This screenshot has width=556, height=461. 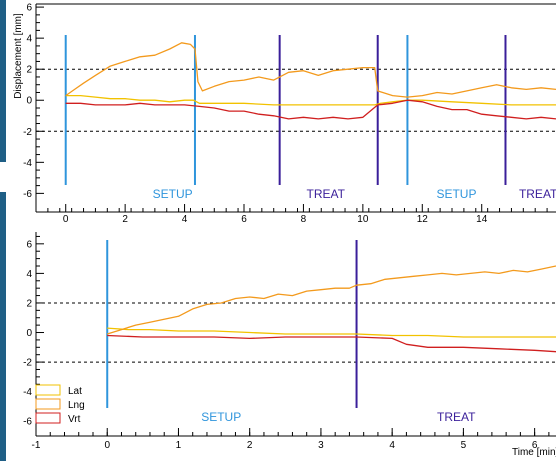 What do you see at coordinates (482, 219) in the screenshot?
I see `x-tick-label: 14` at bounding box center [482, 219].